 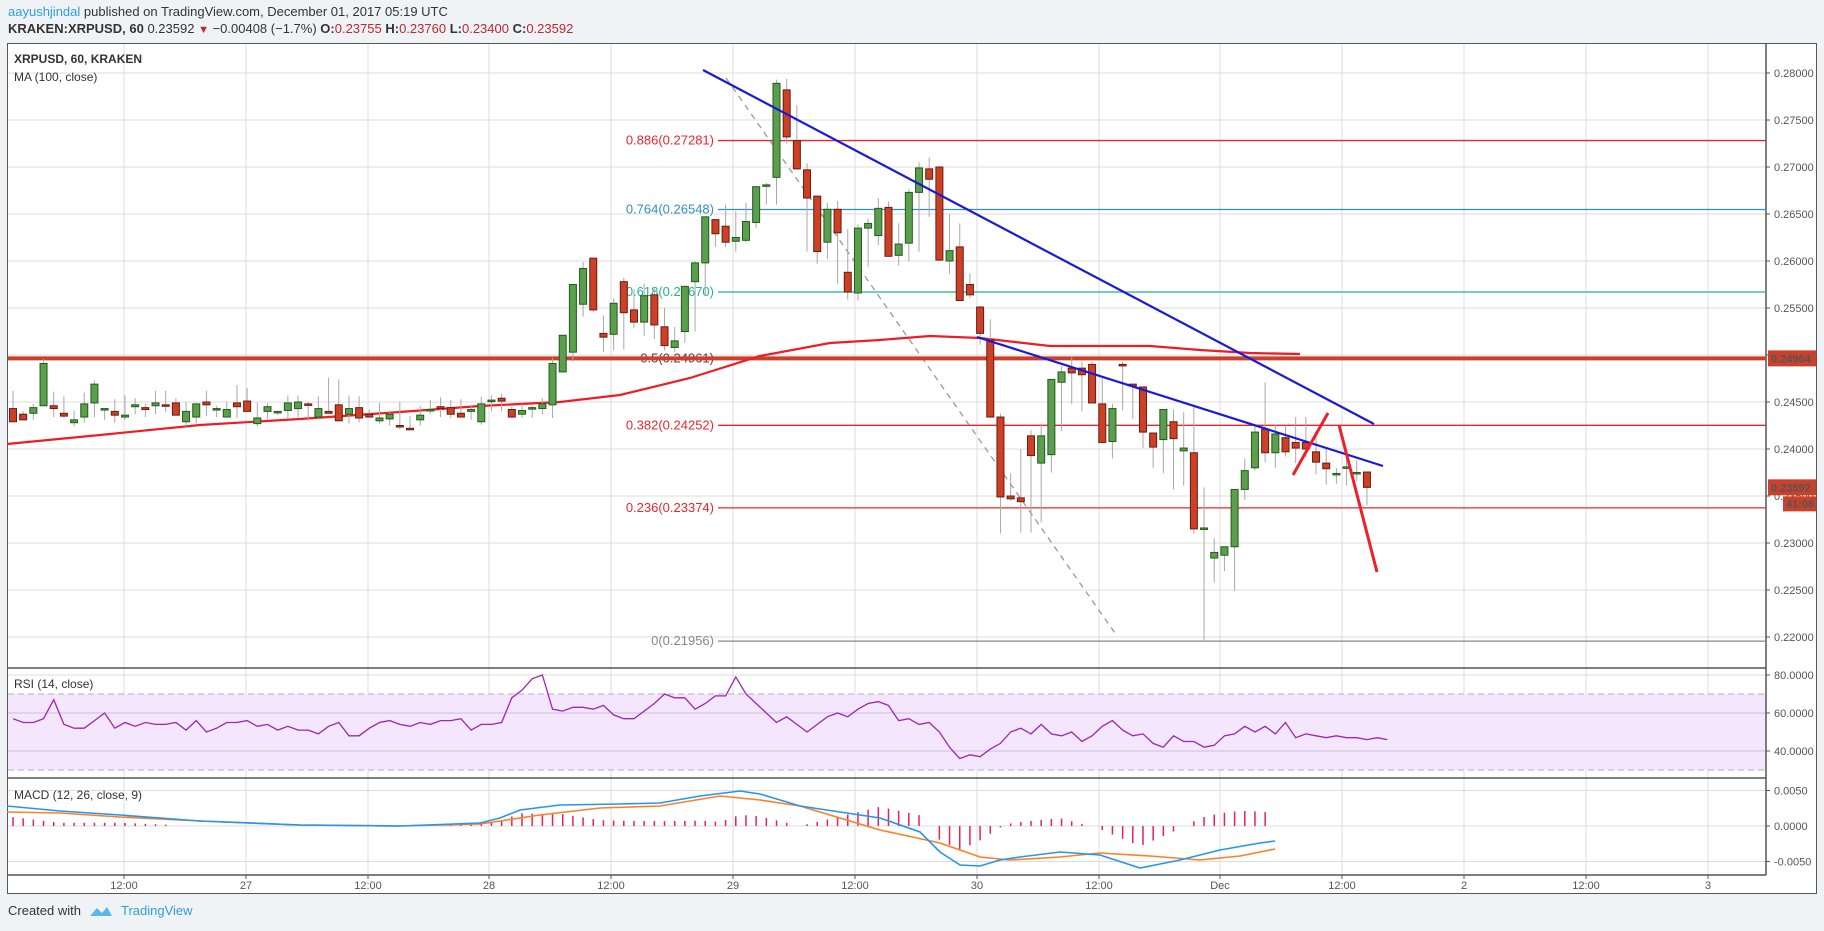 What do you see at coordinates (44, 11) in the screenshot?
I see `author-link: aayushjindal` at bounding box center [44, 11].